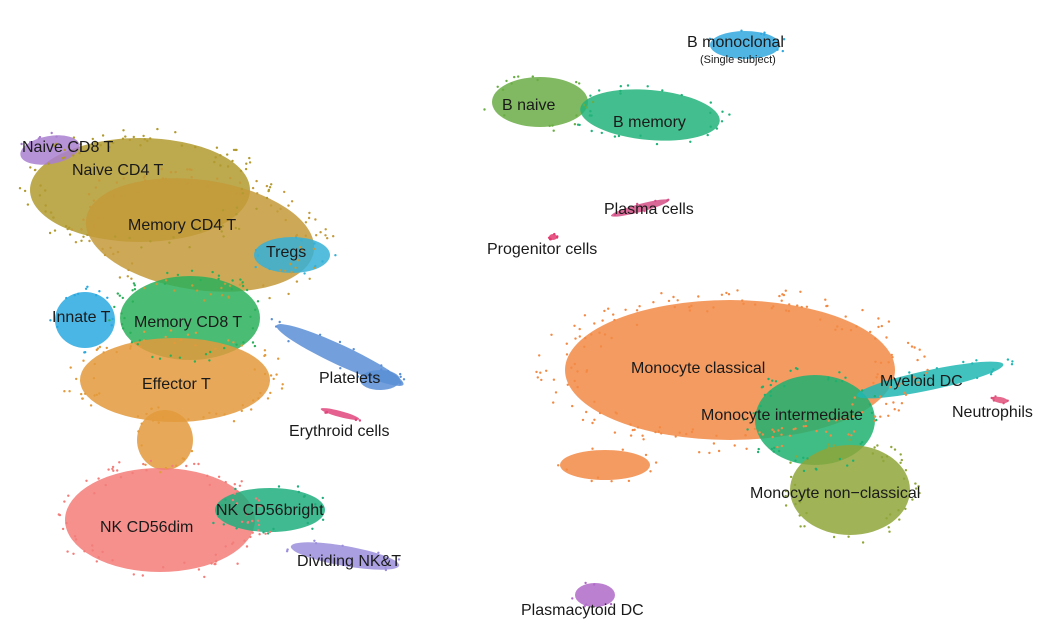 Image resolution: width=1060 pixels, height=630 pixels. Describe the element at coordinates (146, 527) in the screenshot. I see `cluster-label: NK CD56dim` at that location.